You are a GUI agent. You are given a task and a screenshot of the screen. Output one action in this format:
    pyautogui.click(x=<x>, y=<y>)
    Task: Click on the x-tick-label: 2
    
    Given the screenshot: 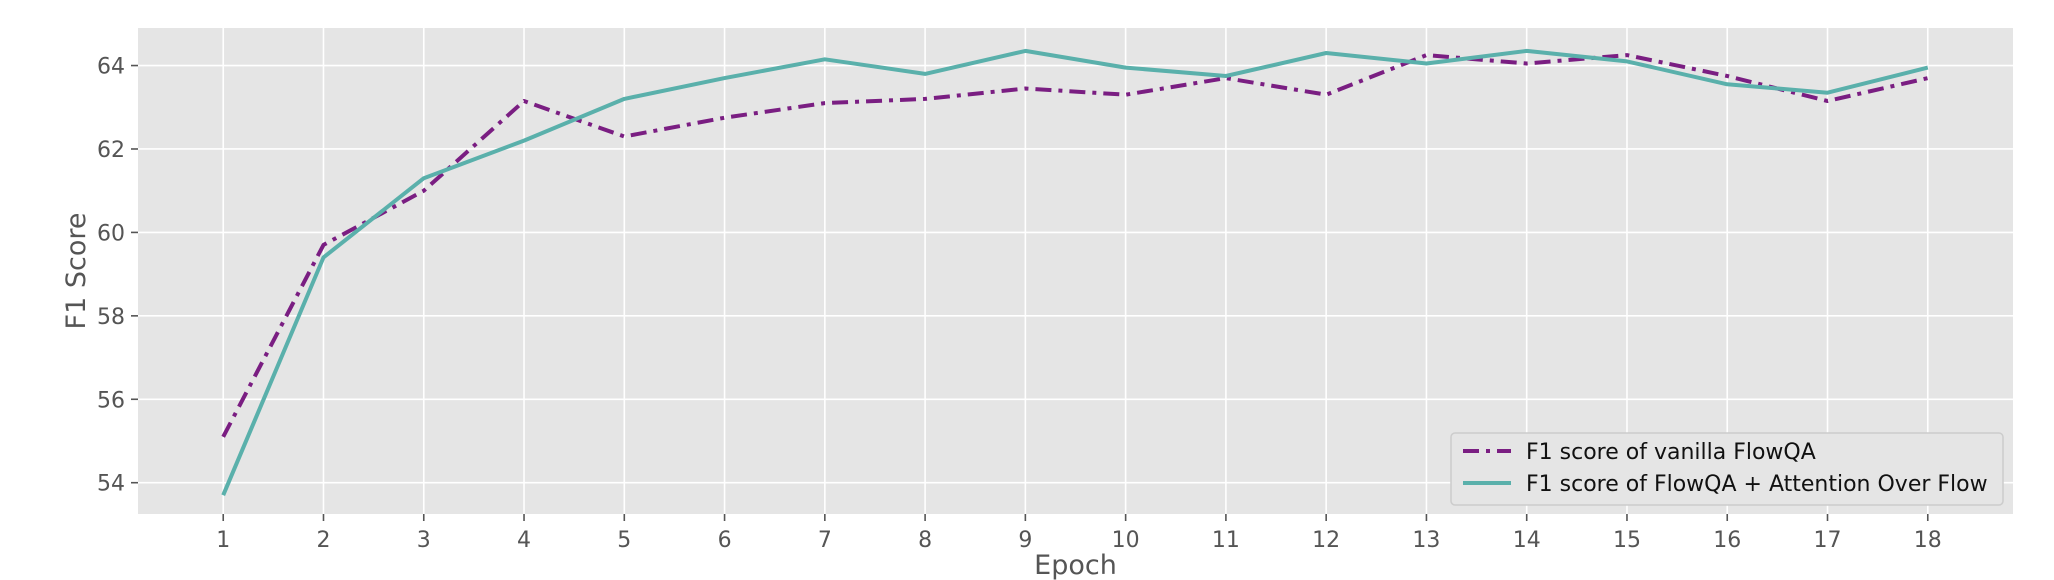 What is the action you would take?
    pyautogui.click(x=323, y=540)
    